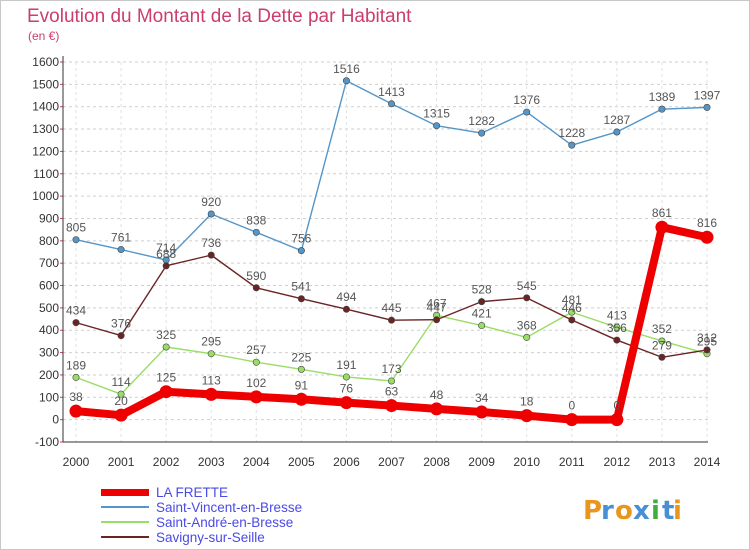 The width and height of the screenshot is (750, 550). What do you see at coordinates (211, 342) in the screenshot?
I see `data-label: 295` at bounding box center [211, 342].